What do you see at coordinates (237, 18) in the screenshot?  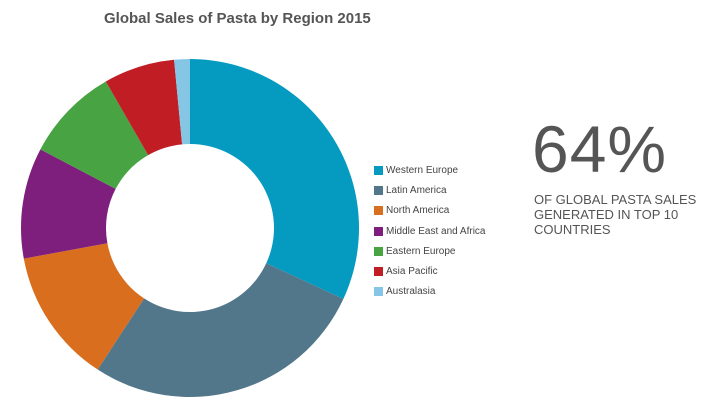 I see `chart-title: Global Sales of Pasta by Region 2015` at bounding box center [237, 18].